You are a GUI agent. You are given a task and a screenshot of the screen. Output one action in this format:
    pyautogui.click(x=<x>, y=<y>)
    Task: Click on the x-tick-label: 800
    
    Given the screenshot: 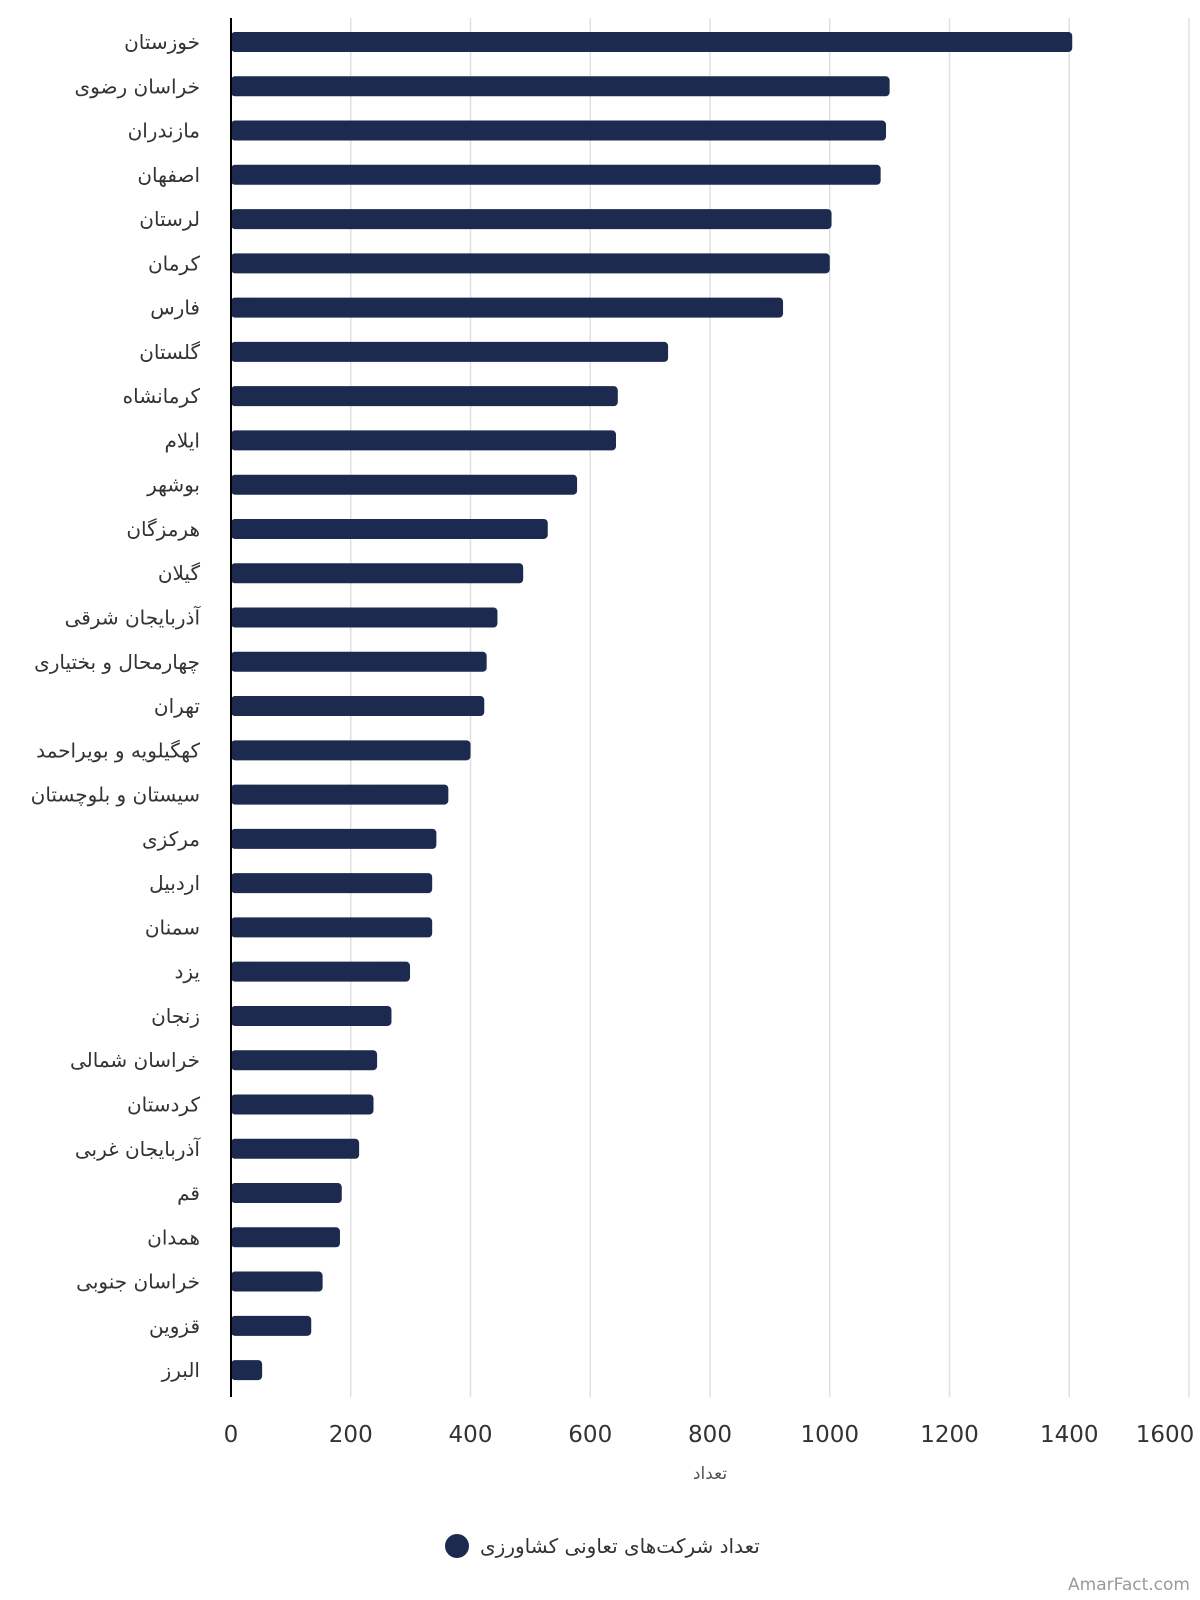 What is the action you would take?
    pyautogui.click(x=710, y=1435)
    